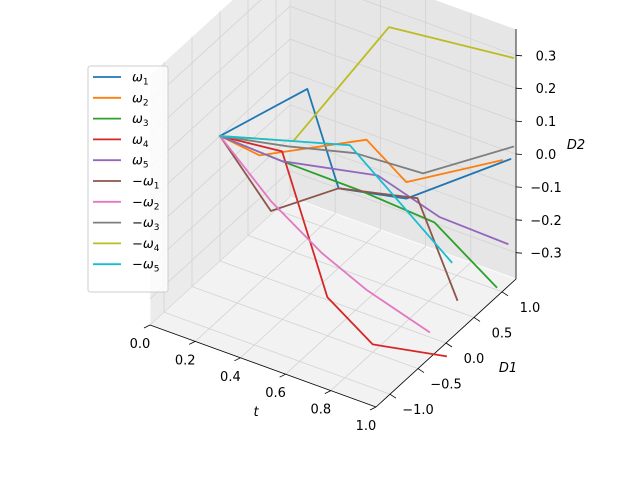 The width and height of the screenshot is (640, 484). What do you see at coordinates (140, 162) in the screenshot?
I see `legend-entry-label: ω5` at bounding box center [140, 162].